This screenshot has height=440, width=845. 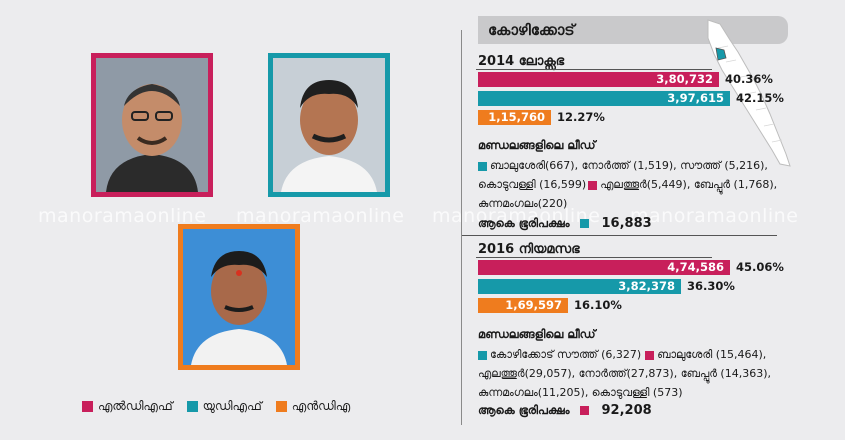 What do you see at coordinates (711, 286) in the screenshot?
I see `percent-label-udf: 36.30%` at bounding box center [711, 286].